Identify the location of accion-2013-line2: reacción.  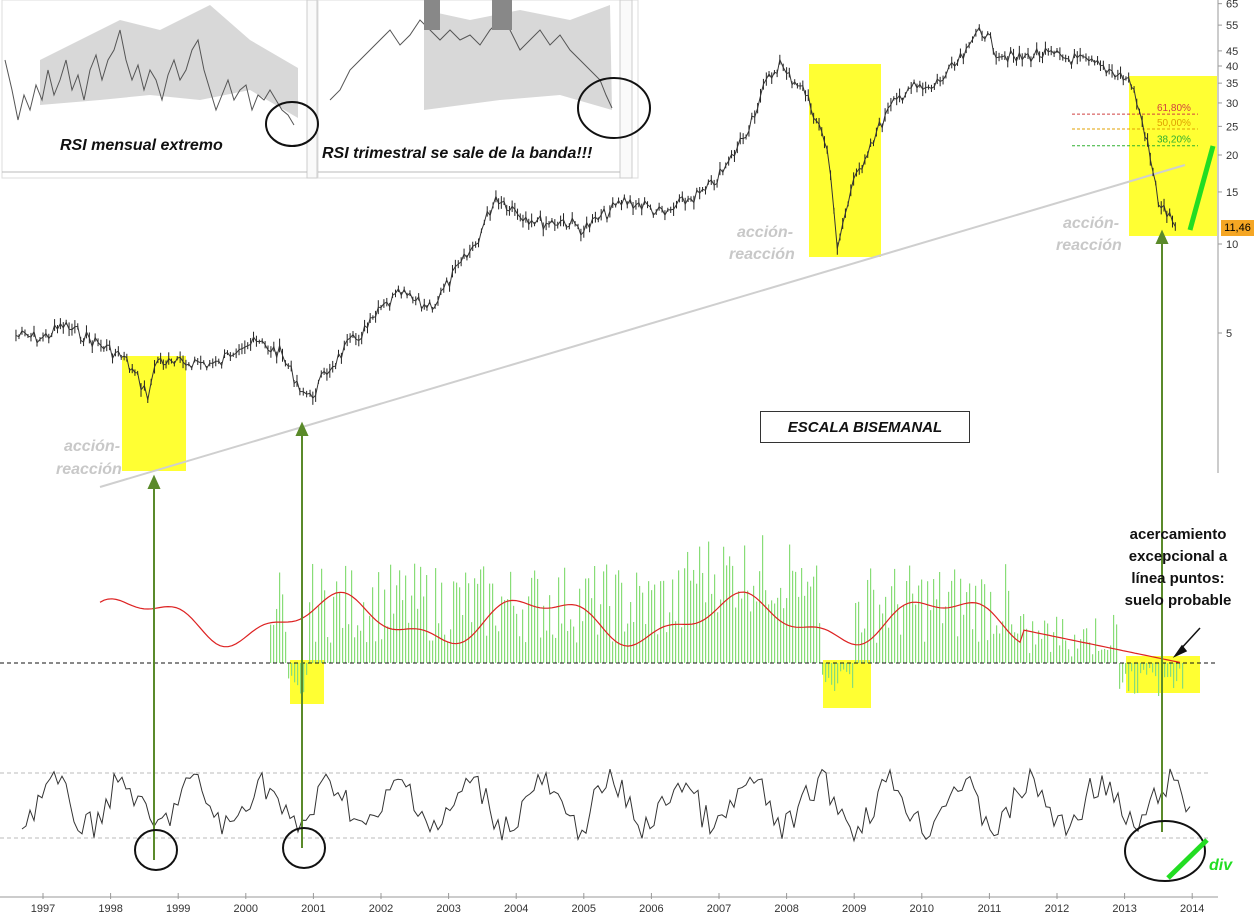
(1089, 245).